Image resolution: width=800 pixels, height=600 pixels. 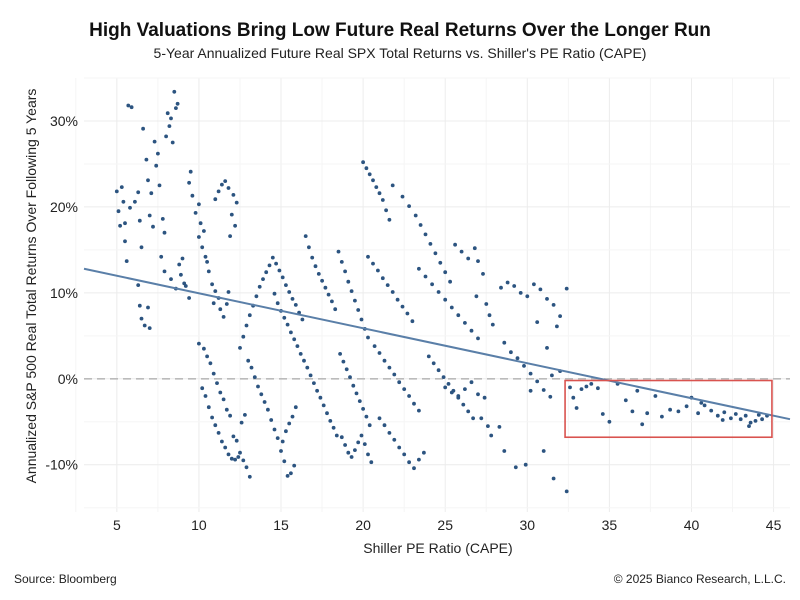 What do you see at coordinates (445, 525) in the screenshot?
I see `x-tick-label: 25` at bounding box center [445, 525].